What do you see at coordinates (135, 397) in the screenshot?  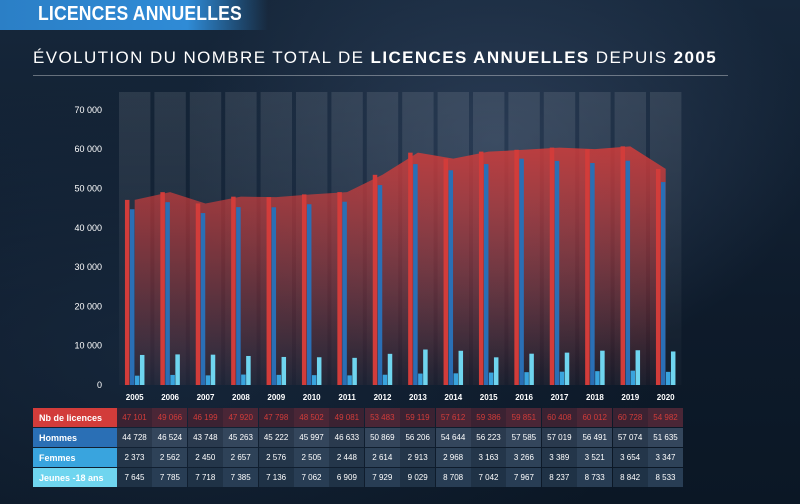 I see `x-tick-label: 2005` at bounding box center [135, 397].